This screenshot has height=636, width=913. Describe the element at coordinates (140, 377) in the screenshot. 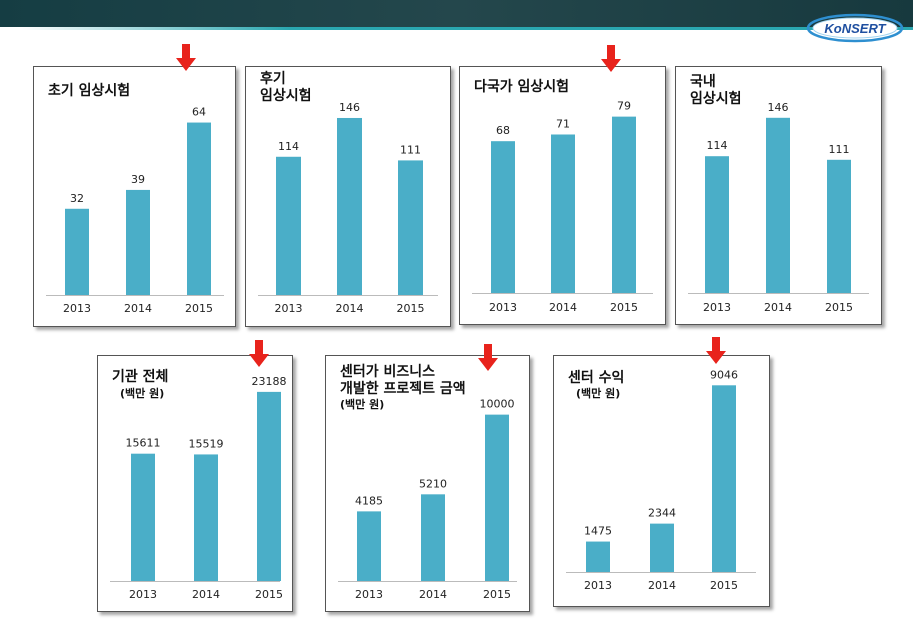

I see `chart-title: 기관 전체` at that location.